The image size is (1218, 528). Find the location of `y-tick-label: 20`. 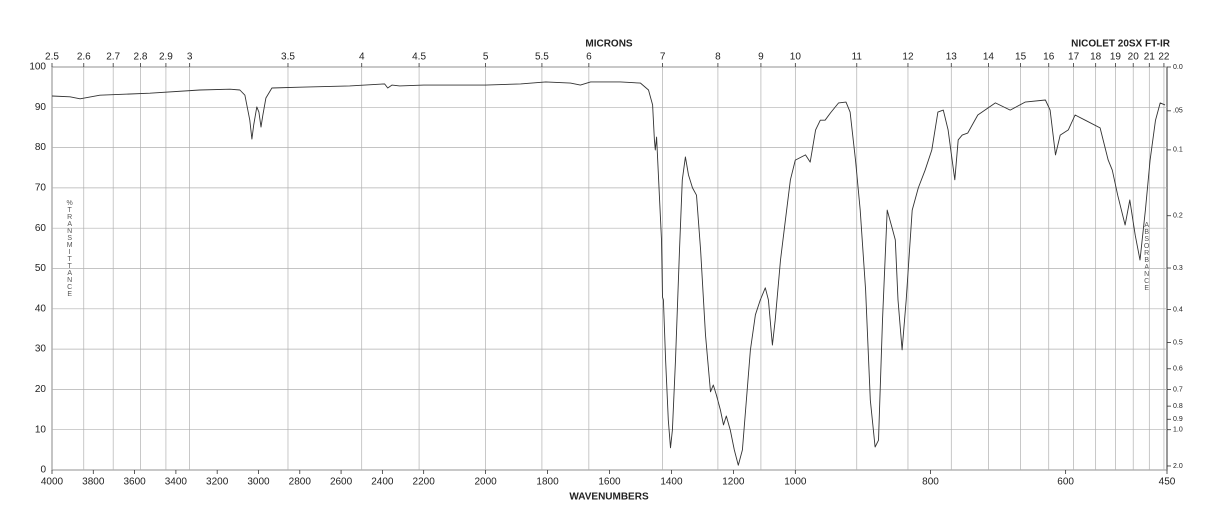

y-tick-label: 20 is located at coordinates (41, 389).